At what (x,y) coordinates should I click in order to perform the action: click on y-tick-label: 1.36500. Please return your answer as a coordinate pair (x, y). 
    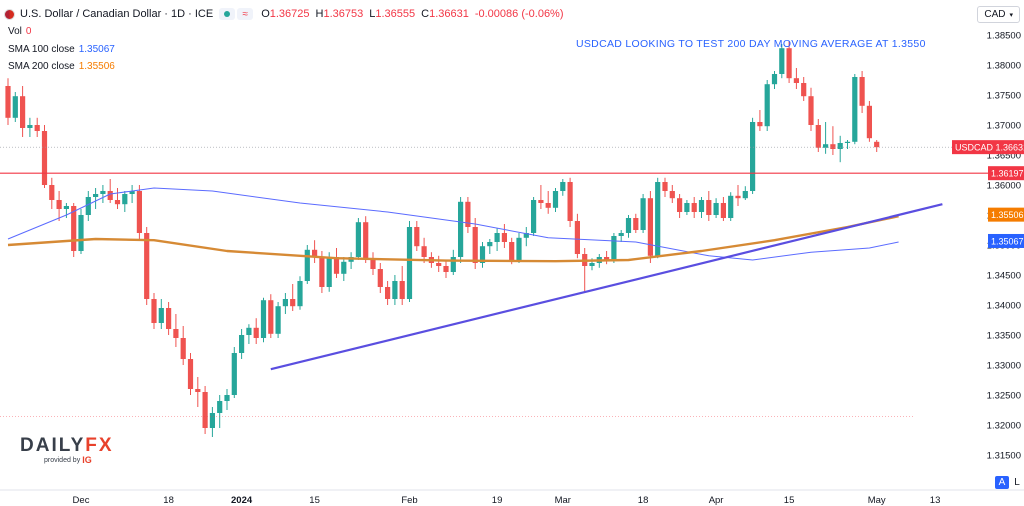
    Looking at the image, I should click on (1004, 156).